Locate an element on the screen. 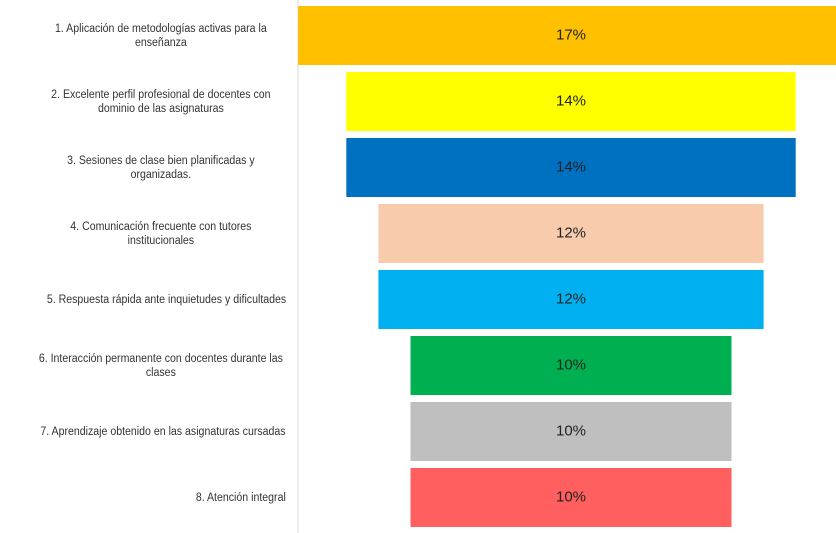 The width and height of the screenshot is (836, 533). category-label-box: 8. Atención integral is located at coordinates (143, 497).